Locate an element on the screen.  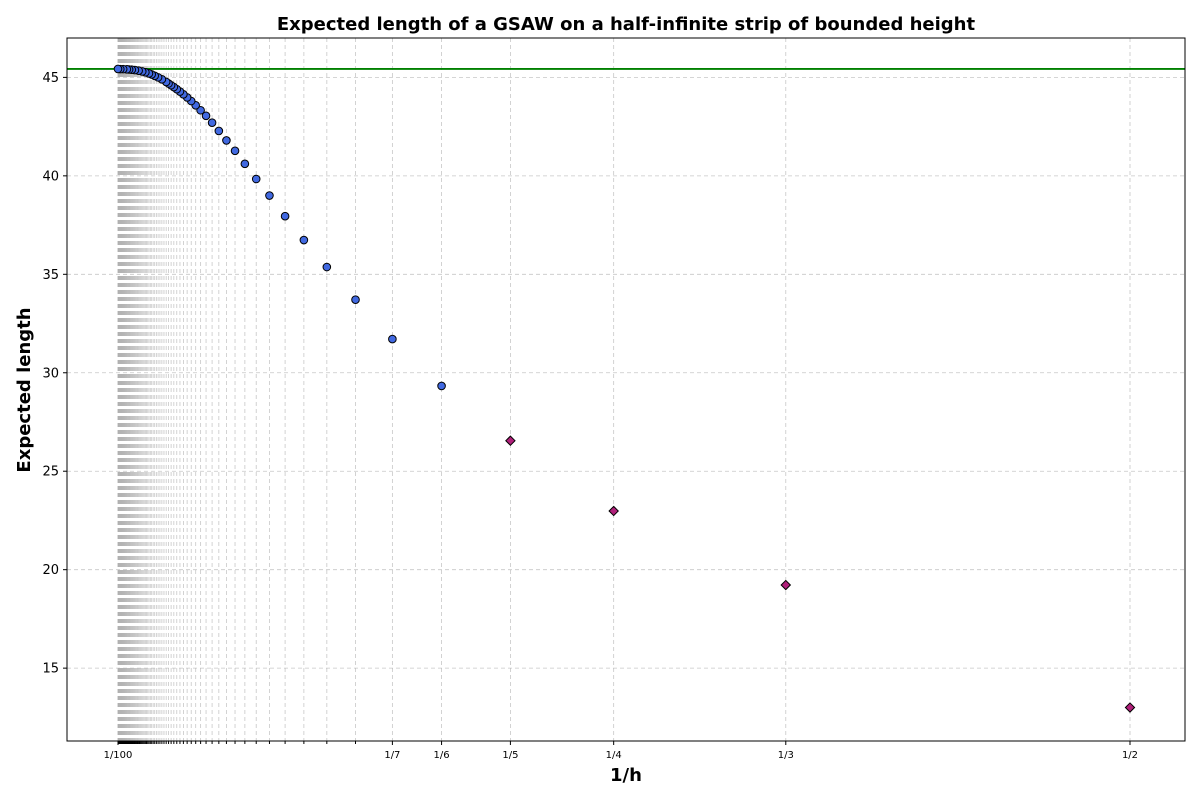
x-tick-label: 1/3 is located at coordinates (786, 755).